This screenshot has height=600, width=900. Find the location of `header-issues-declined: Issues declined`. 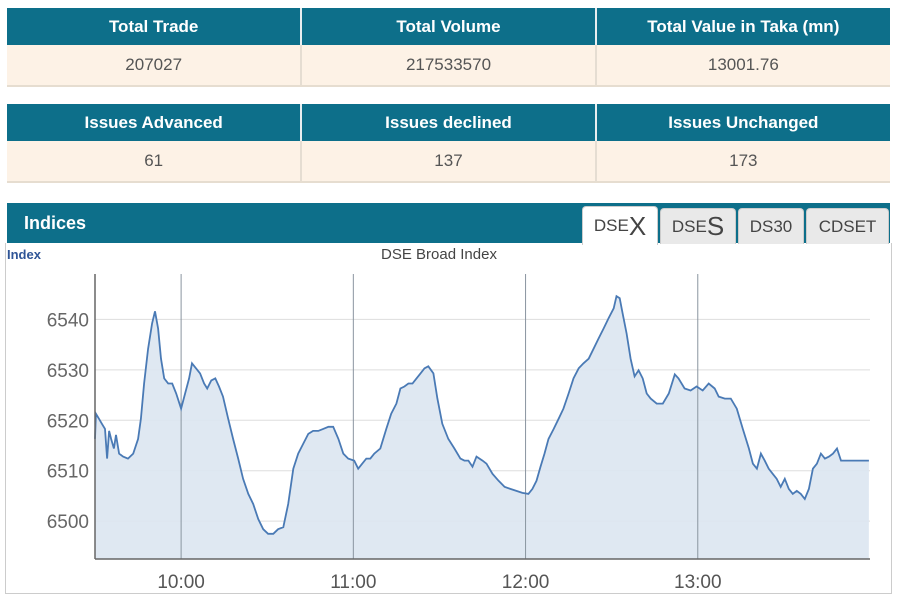

header-issues-declined: Issues declined is located at coordinates (448, 122).